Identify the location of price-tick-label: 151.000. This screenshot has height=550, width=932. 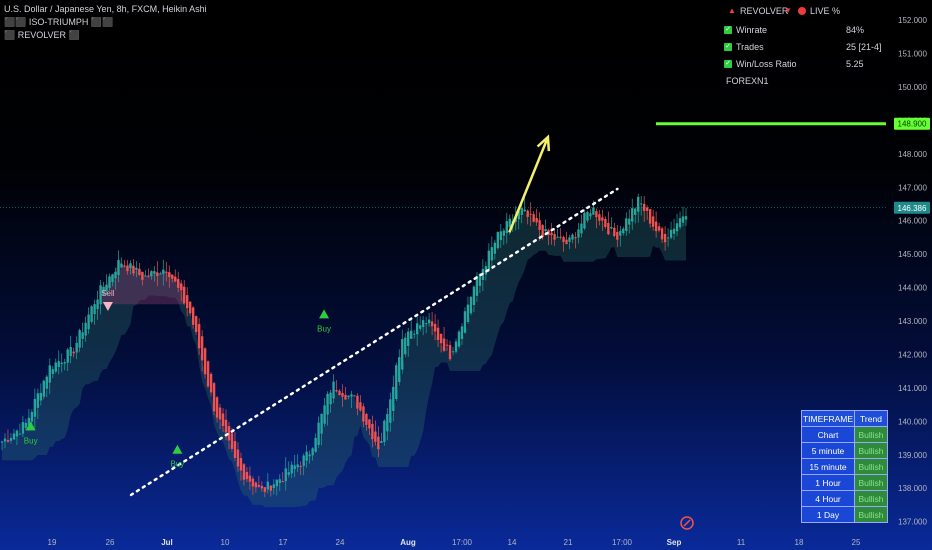
(912, 54).